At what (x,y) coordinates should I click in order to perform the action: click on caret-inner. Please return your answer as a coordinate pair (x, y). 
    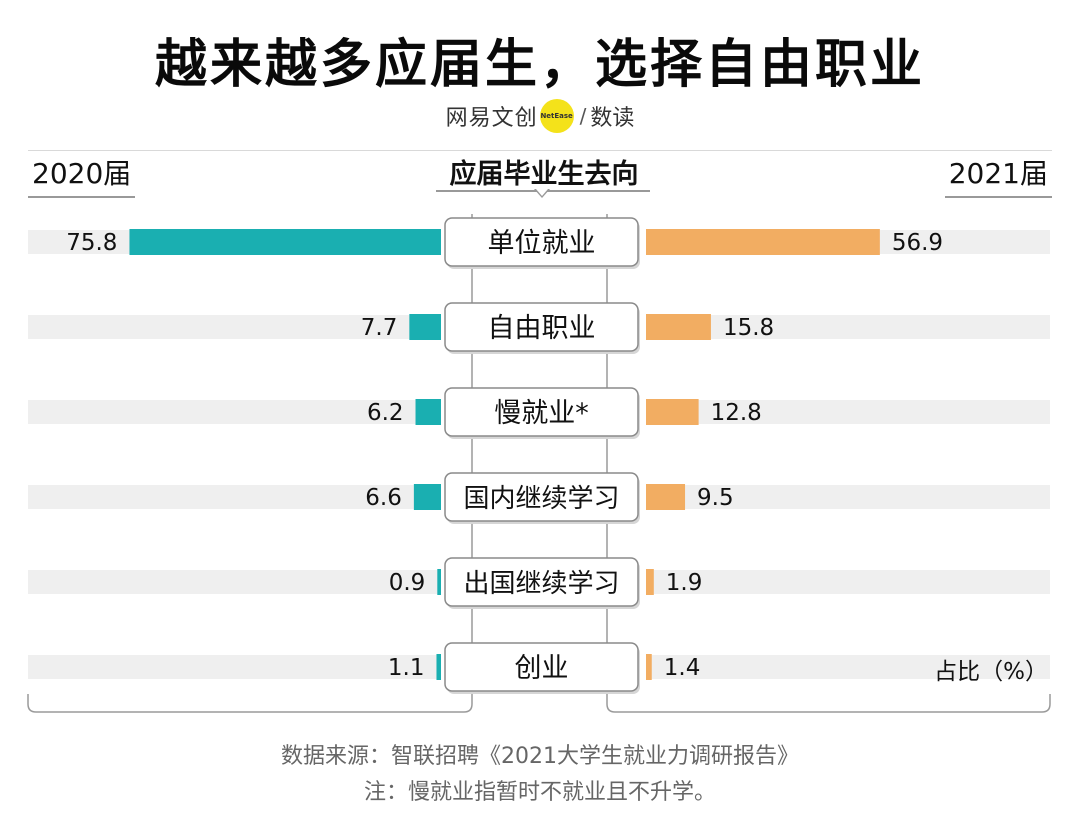
    Looking at the image, I should click on (542, 192).